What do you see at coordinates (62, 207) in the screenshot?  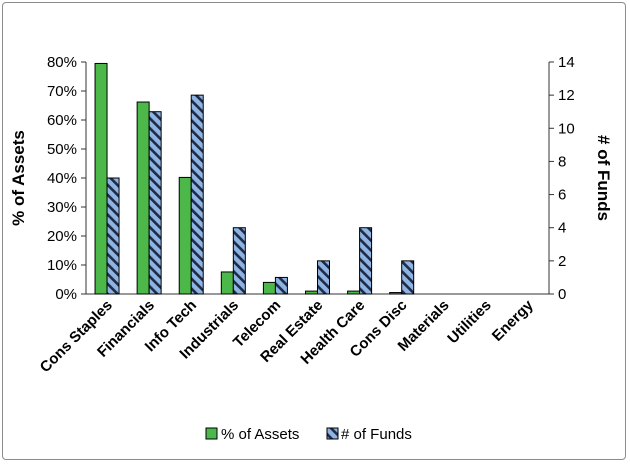 I see `left-tick-label: 30%` at bounding box center [62, 207].